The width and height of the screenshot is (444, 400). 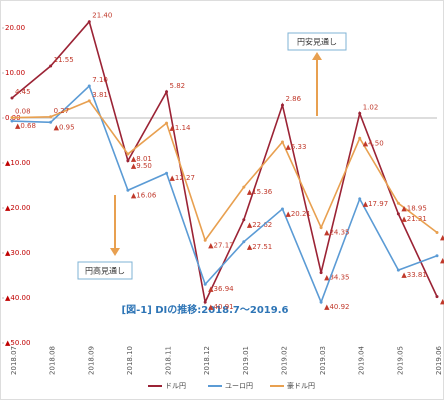 What do you see at coordinates (17, 343) in the screenshot?
I see `y-tick-label: ▲50.00` at bounding box center [17, 343].